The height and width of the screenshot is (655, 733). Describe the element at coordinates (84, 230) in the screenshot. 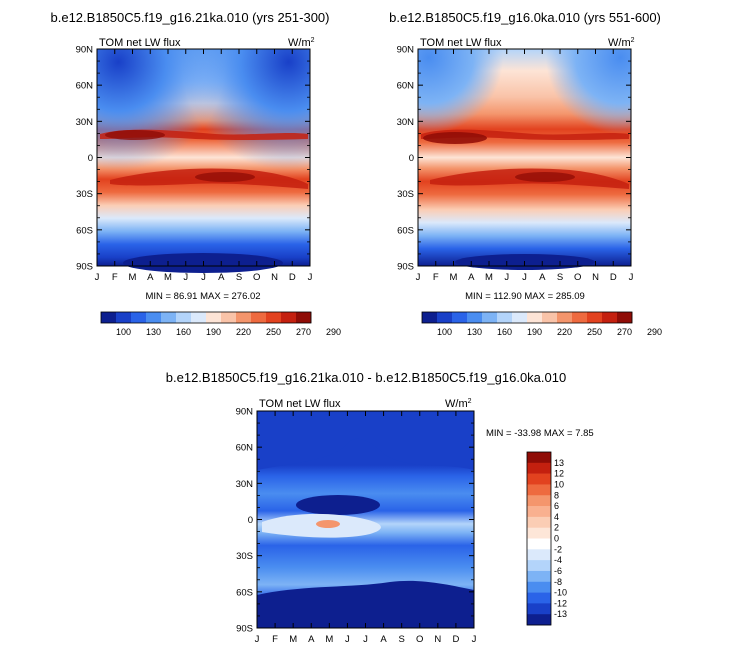

I see `y-tick-label: 60S` at that location.